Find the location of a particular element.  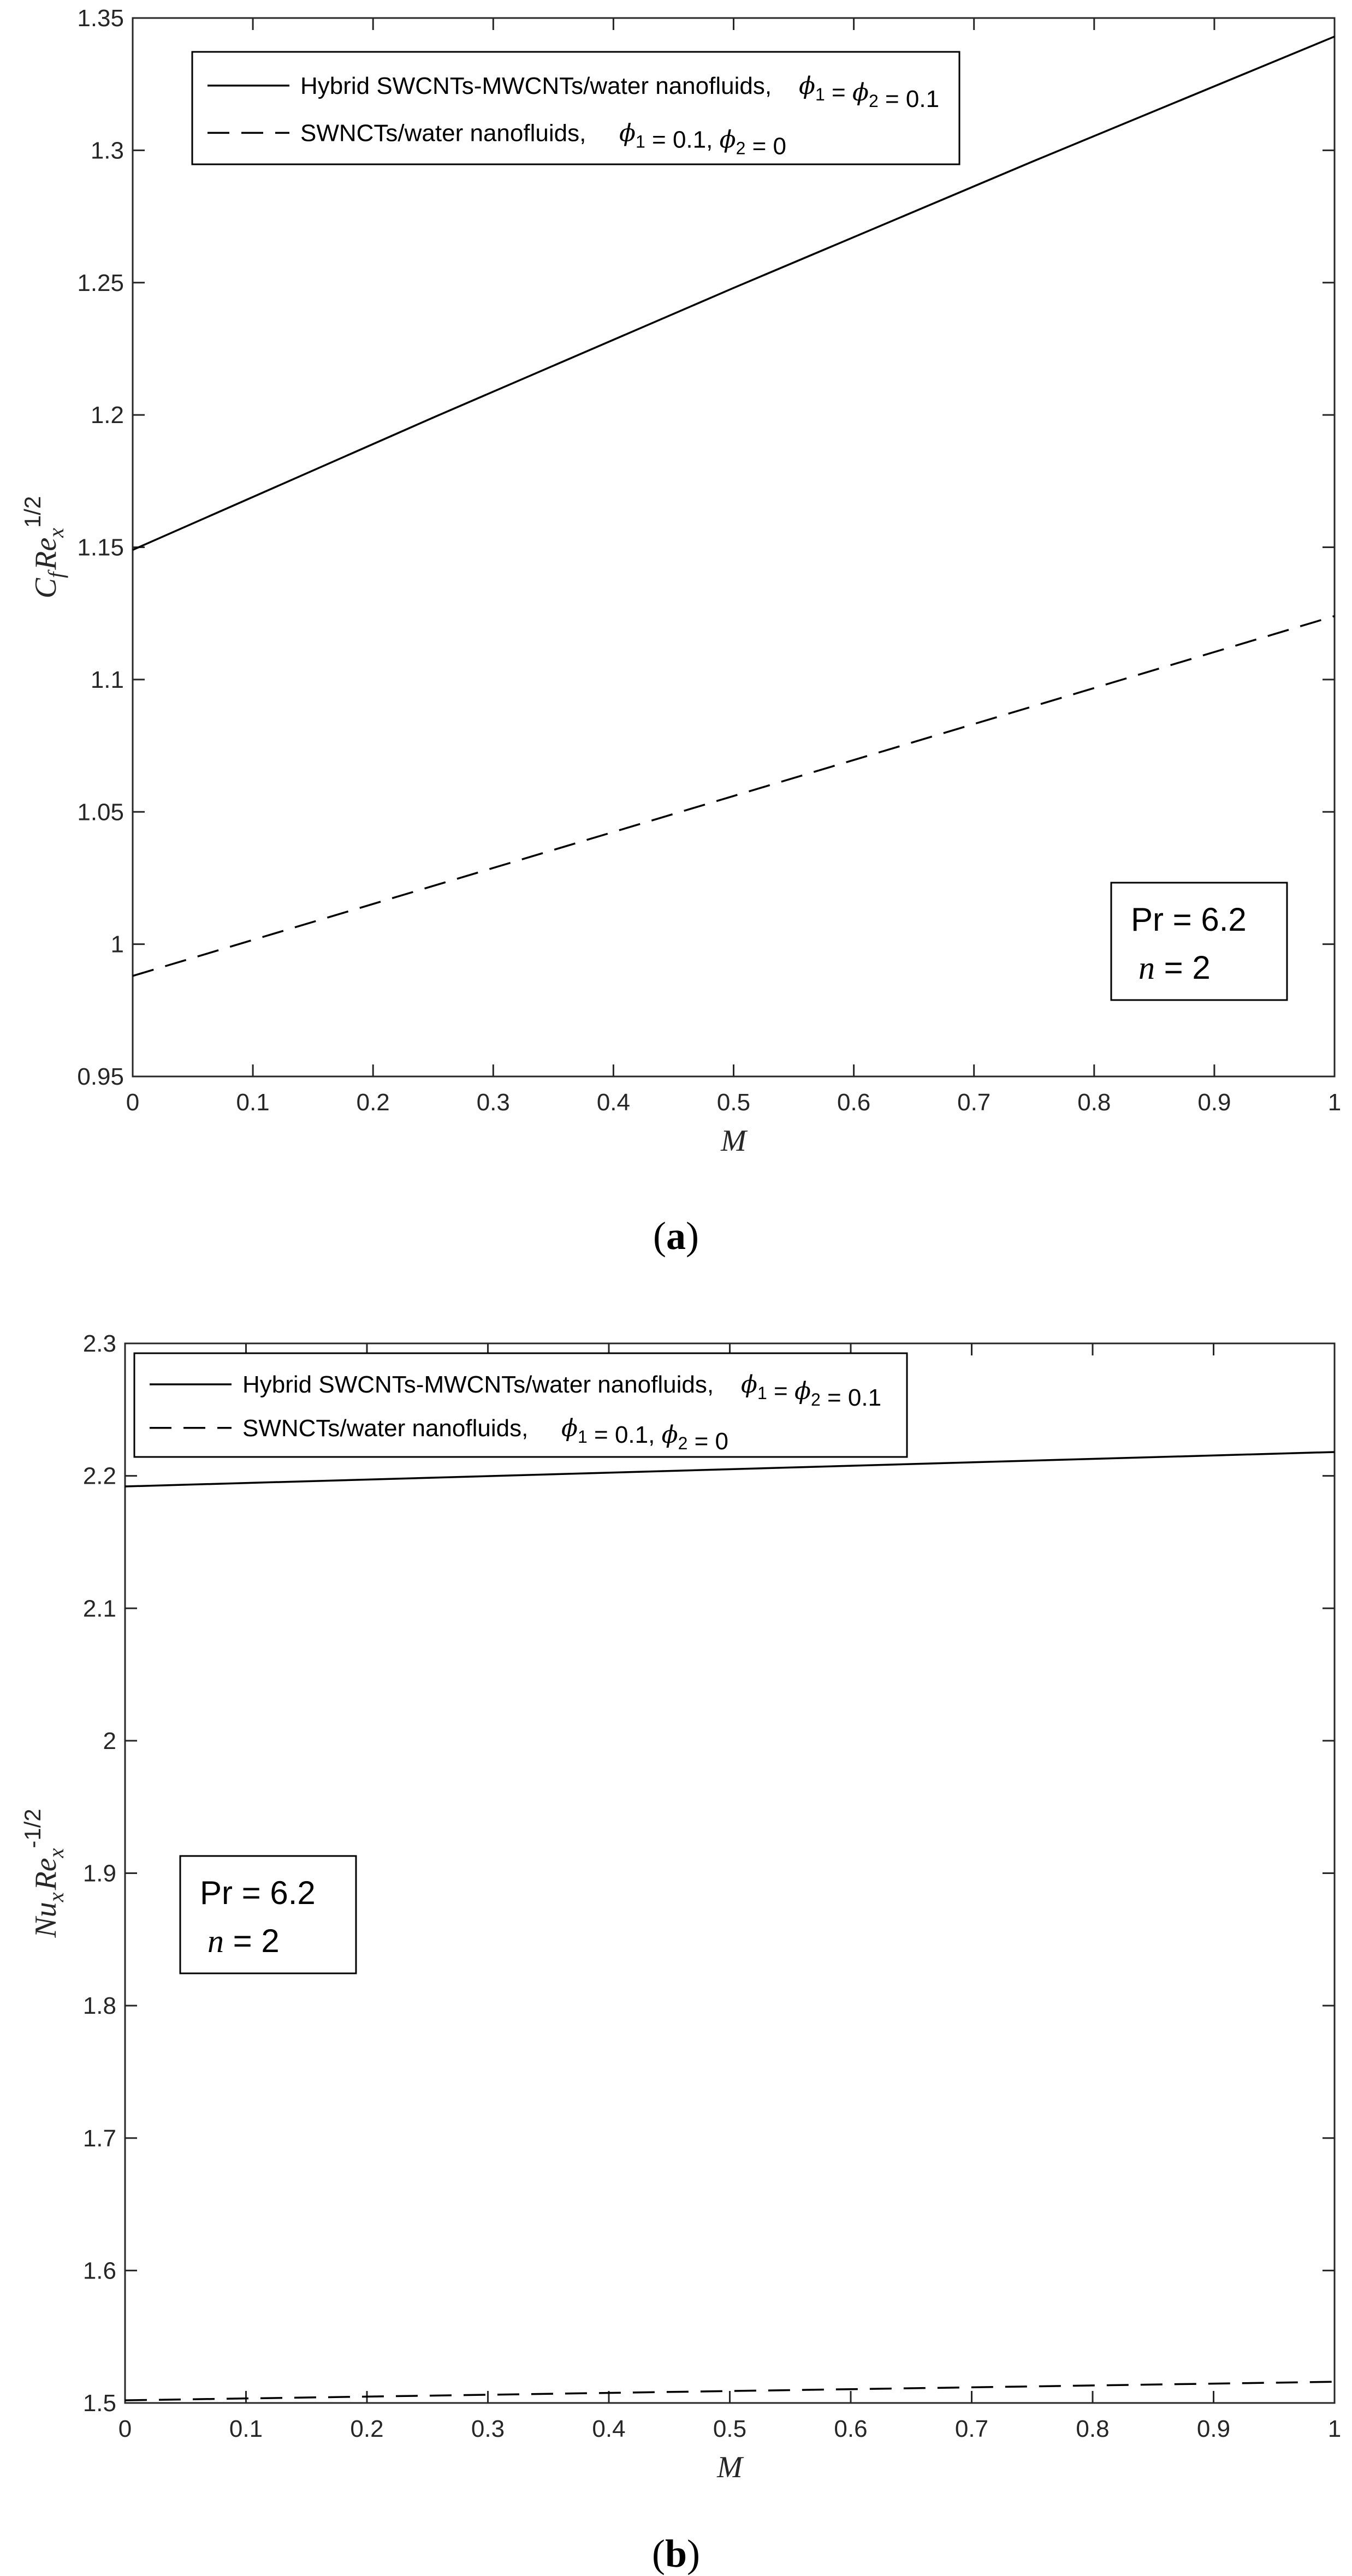

y-tick-label: 1.05 is located at coordinates (101, 812).